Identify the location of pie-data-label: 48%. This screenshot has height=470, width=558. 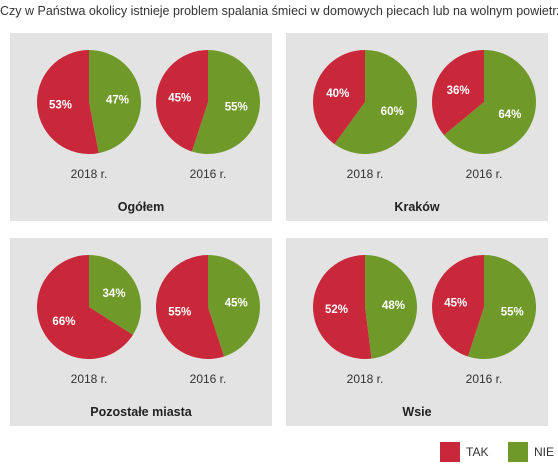
(393, 306).